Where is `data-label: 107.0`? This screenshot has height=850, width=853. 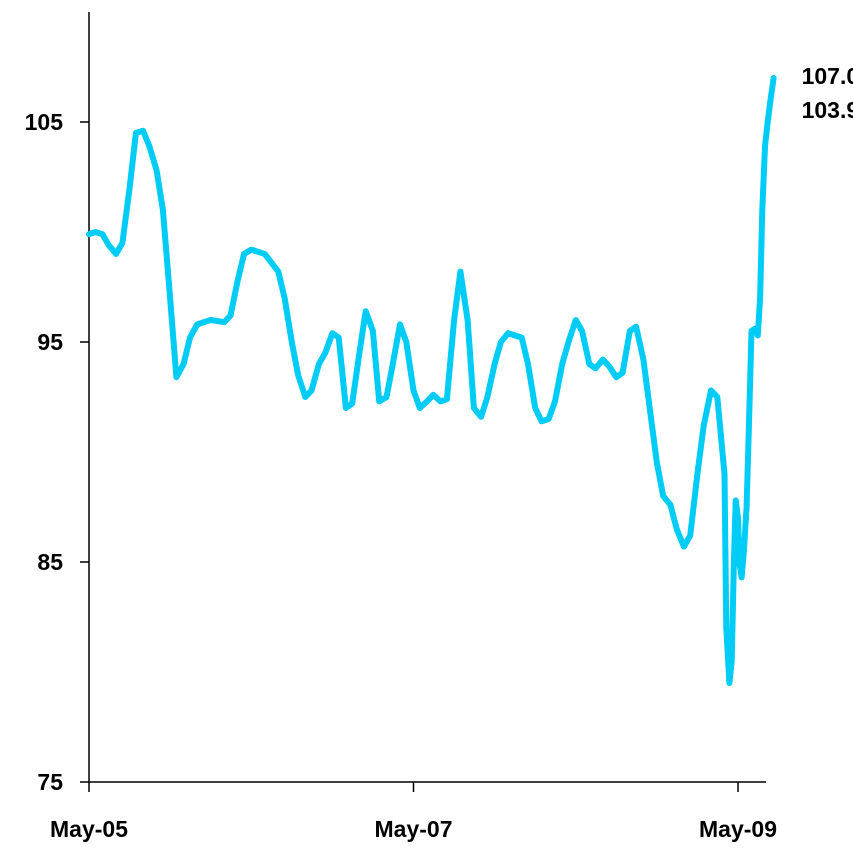 data-label: 107.0 is located at coordinates (827, 76).